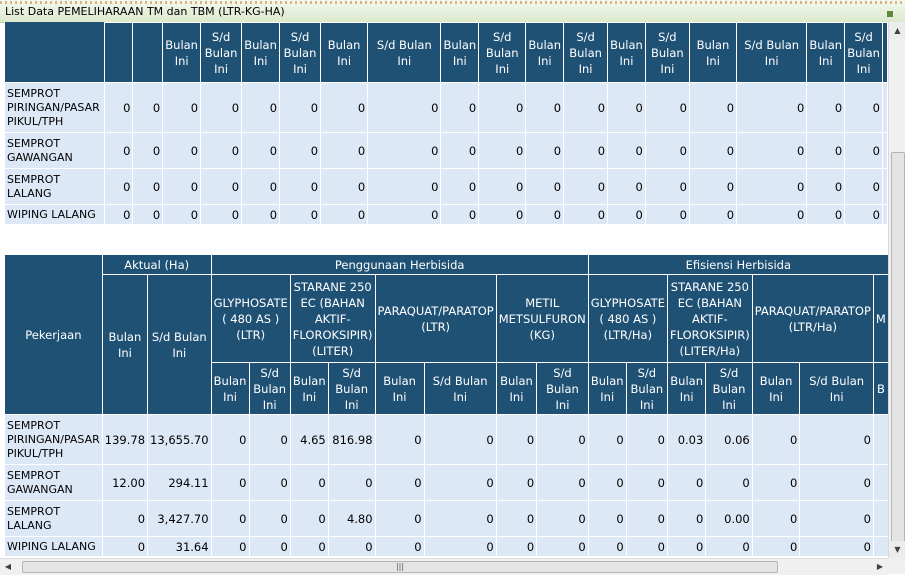  I want to click on scroll-up-arrow-icon: ▲, so click(897, 30).